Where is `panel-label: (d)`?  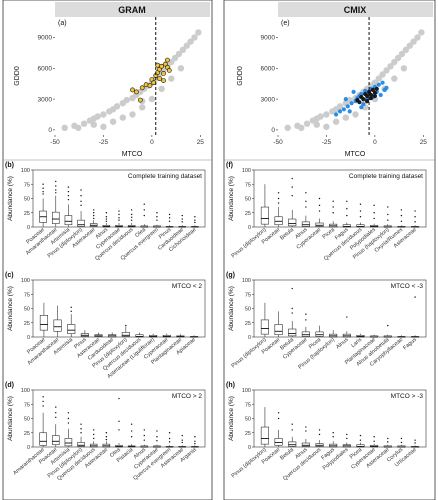
panel-label: (d) is located at coordinates (9, 385).